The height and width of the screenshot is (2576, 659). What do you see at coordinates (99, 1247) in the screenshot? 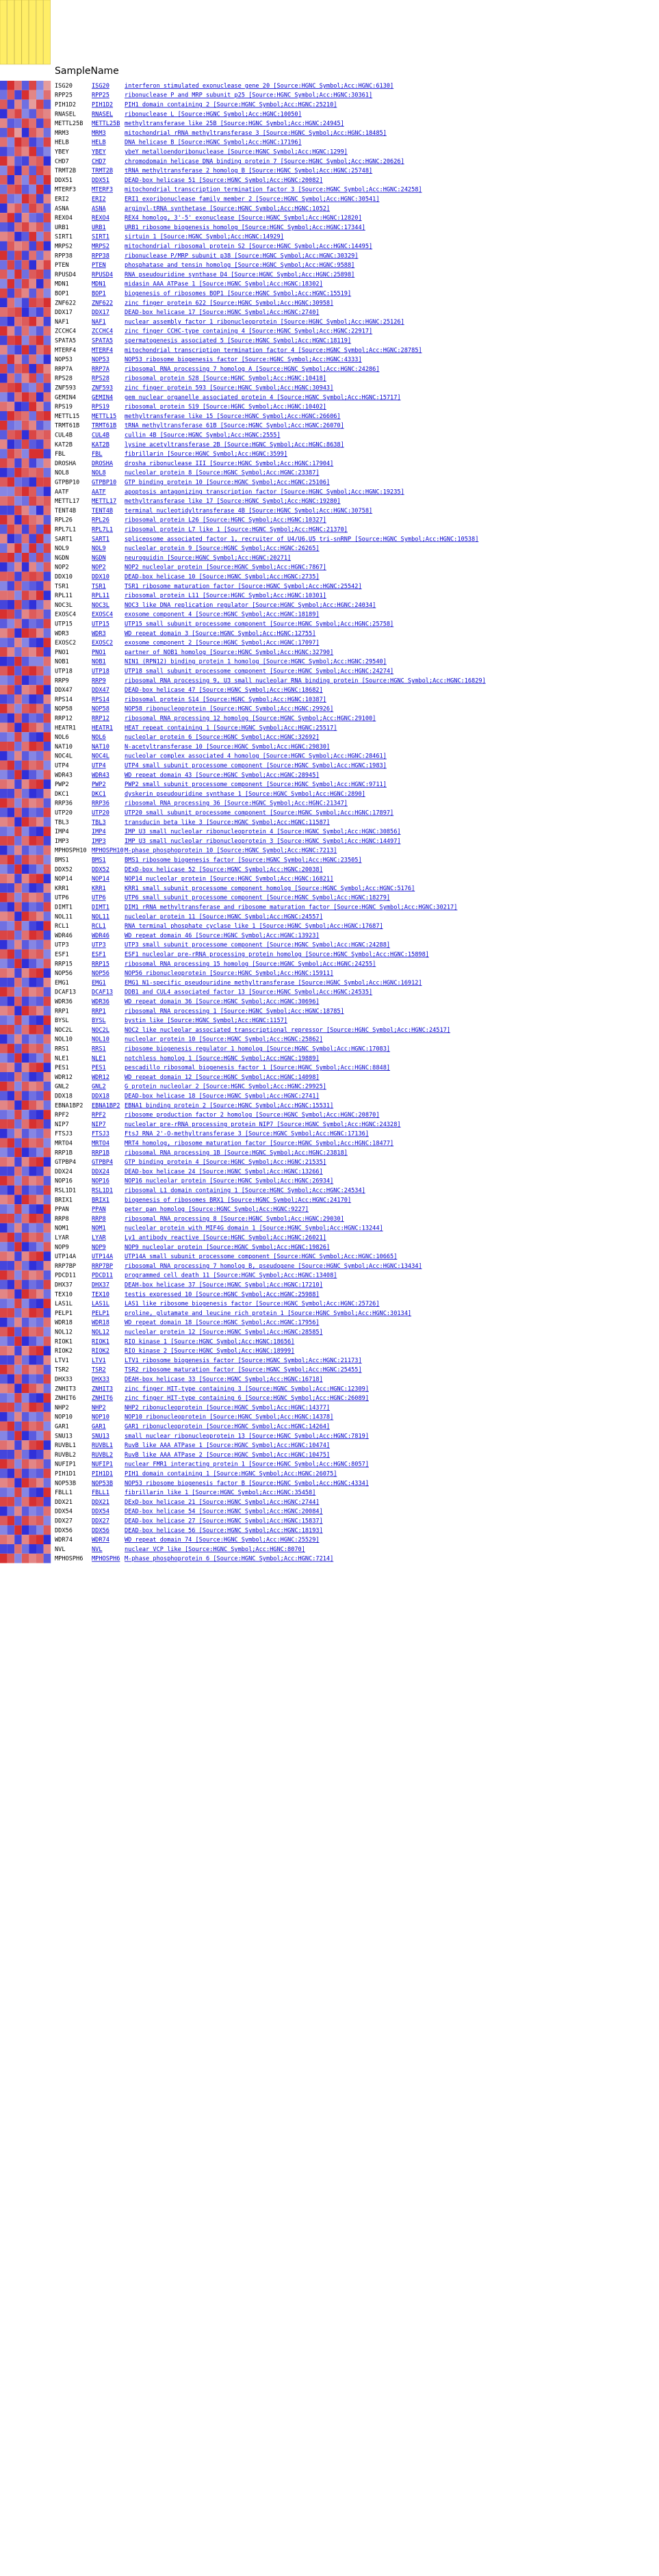
I see `row-symbol-link: NOP9` at bounding box center [99, 1247].